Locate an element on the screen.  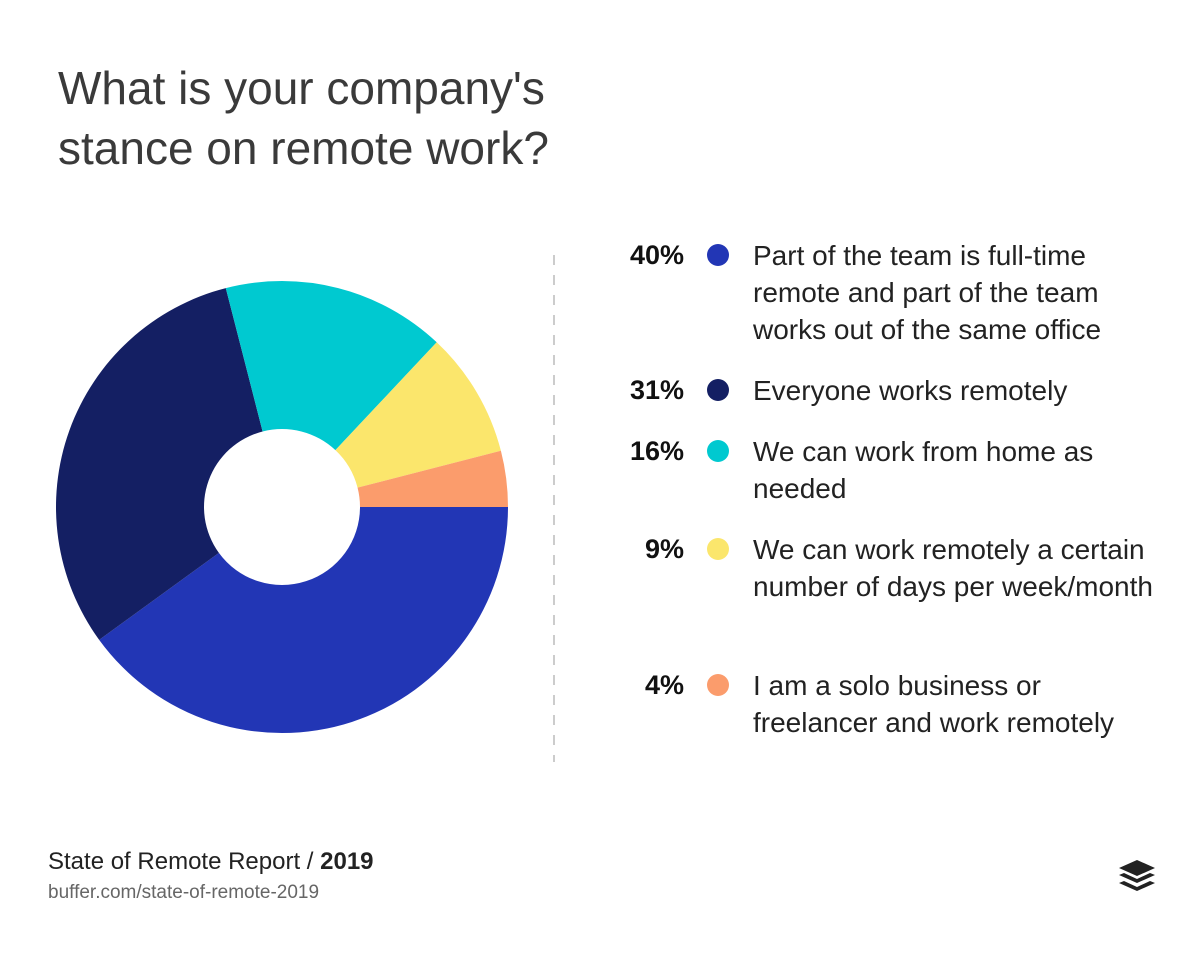
legend-label: We can work from home as needed is located at coordinates (923, 470).